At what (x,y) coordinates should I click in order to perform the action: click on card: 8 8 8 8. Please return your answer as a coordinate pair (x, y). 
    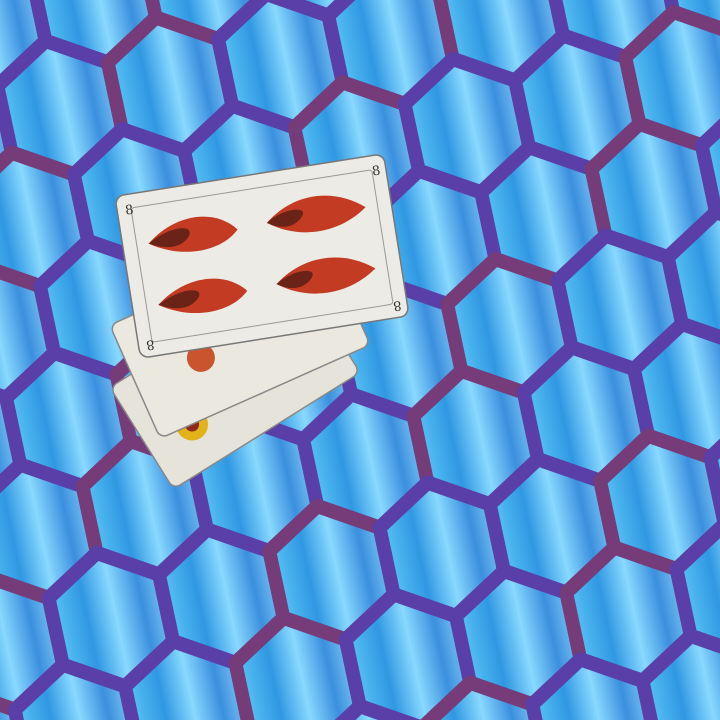
    Looking at the image, I should click on (262, 256).